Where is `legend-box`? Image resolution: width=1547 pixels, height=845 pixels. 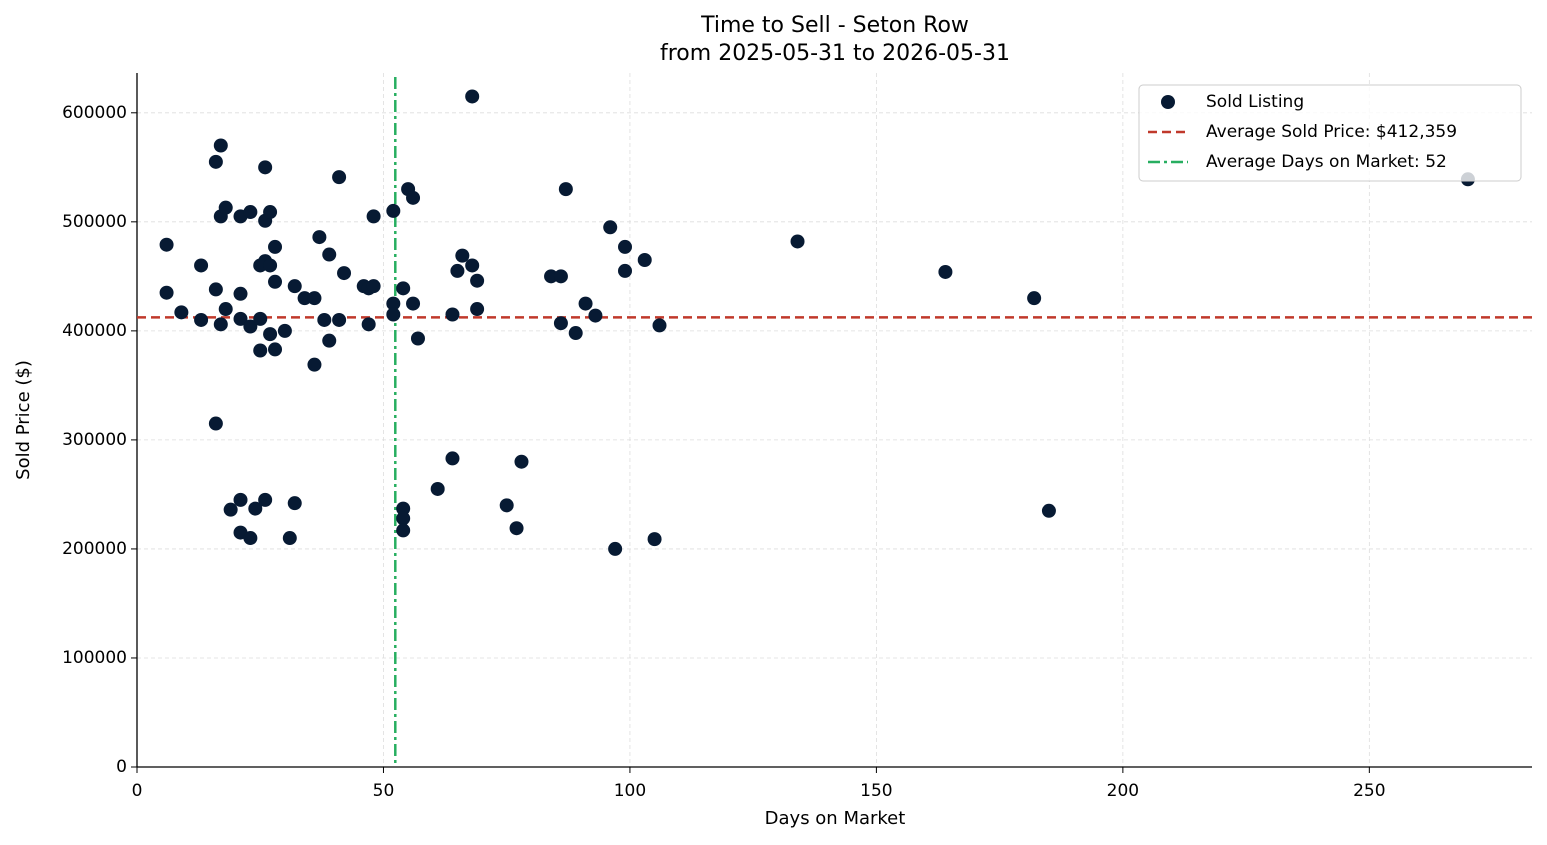 legend-box is located at coordinates (1330, 133).